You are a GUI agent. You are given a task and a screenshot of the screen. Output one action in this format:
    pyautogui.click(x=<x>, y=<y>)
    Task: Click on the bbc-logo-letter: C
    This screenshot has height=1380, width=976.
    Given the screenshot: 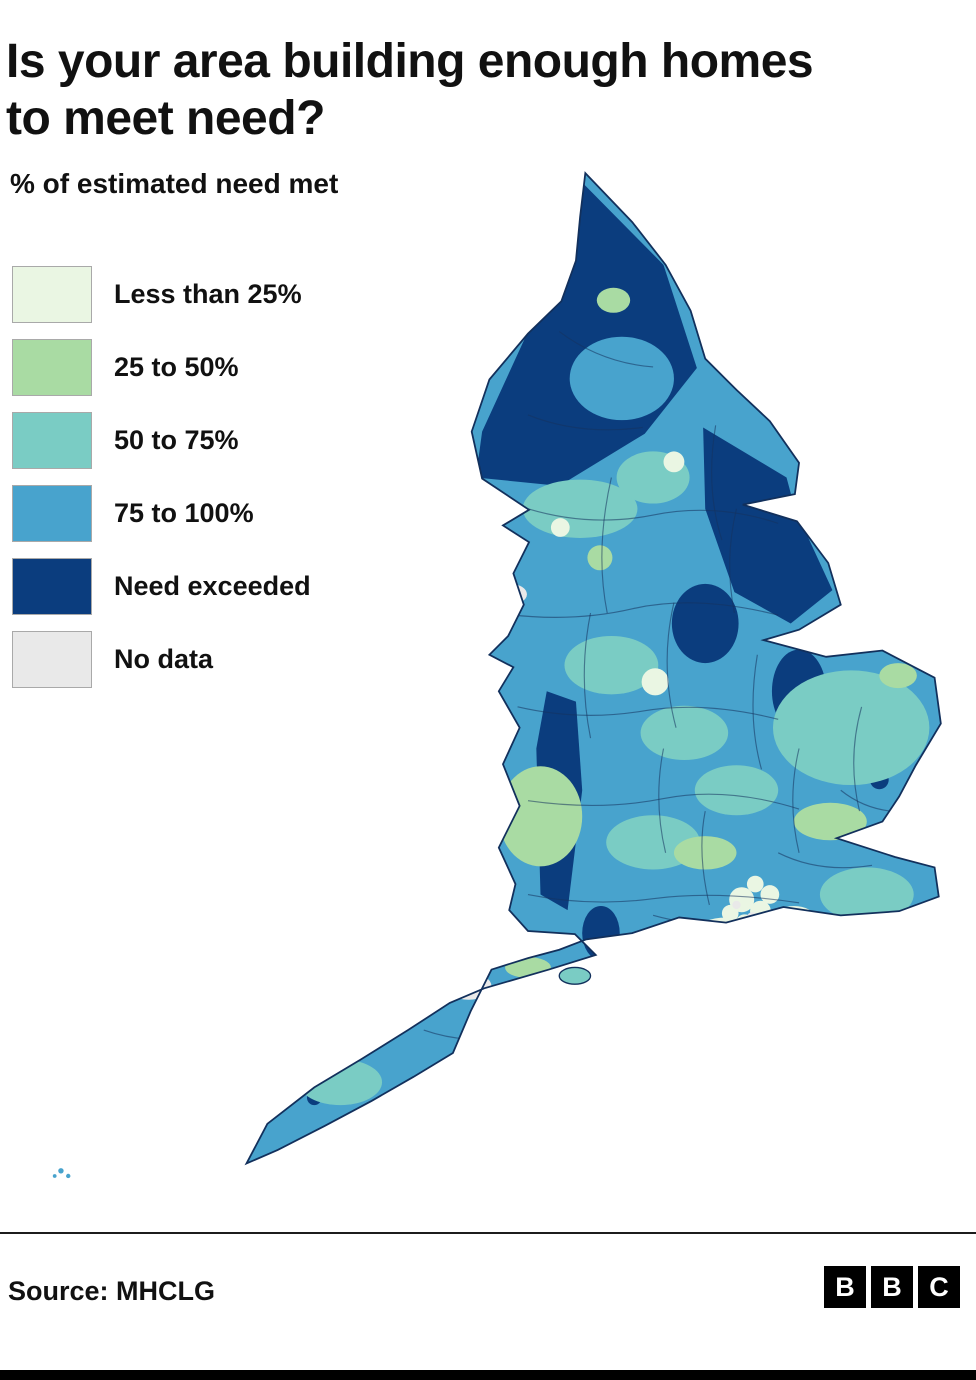 What is the action you would take?
    pyautogui.click(x=939, y=1287)
    